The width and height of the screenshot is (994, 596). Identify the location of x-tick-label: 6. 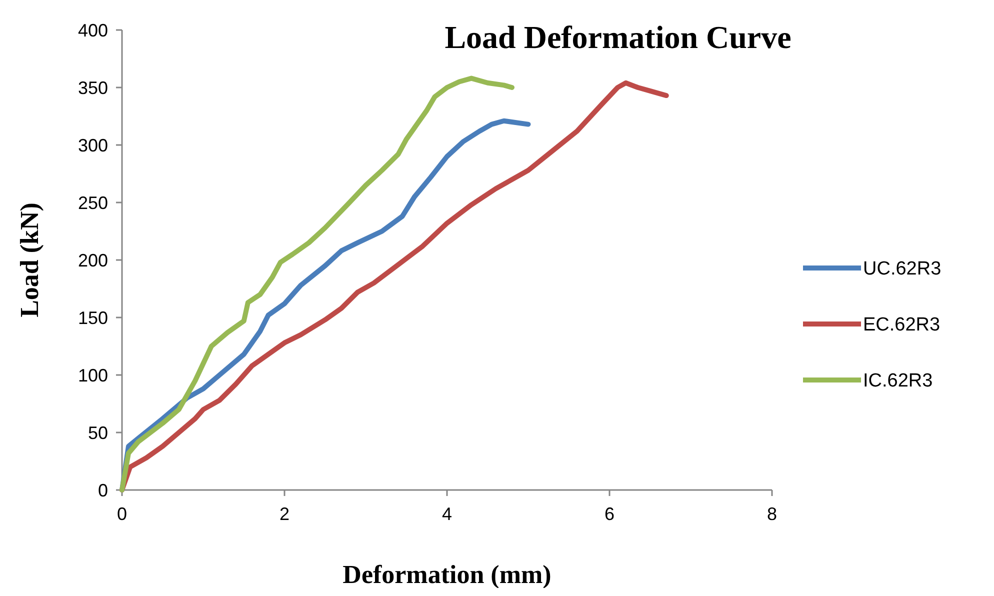
(609, 514).